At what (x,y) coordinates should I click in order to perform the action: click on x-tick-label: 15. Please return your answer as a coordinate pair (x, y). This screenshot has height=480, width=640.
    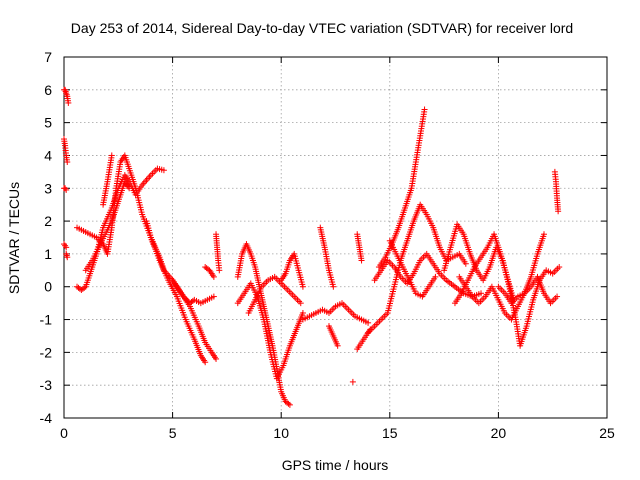
    Looking at the image, I should click on (390, 433).